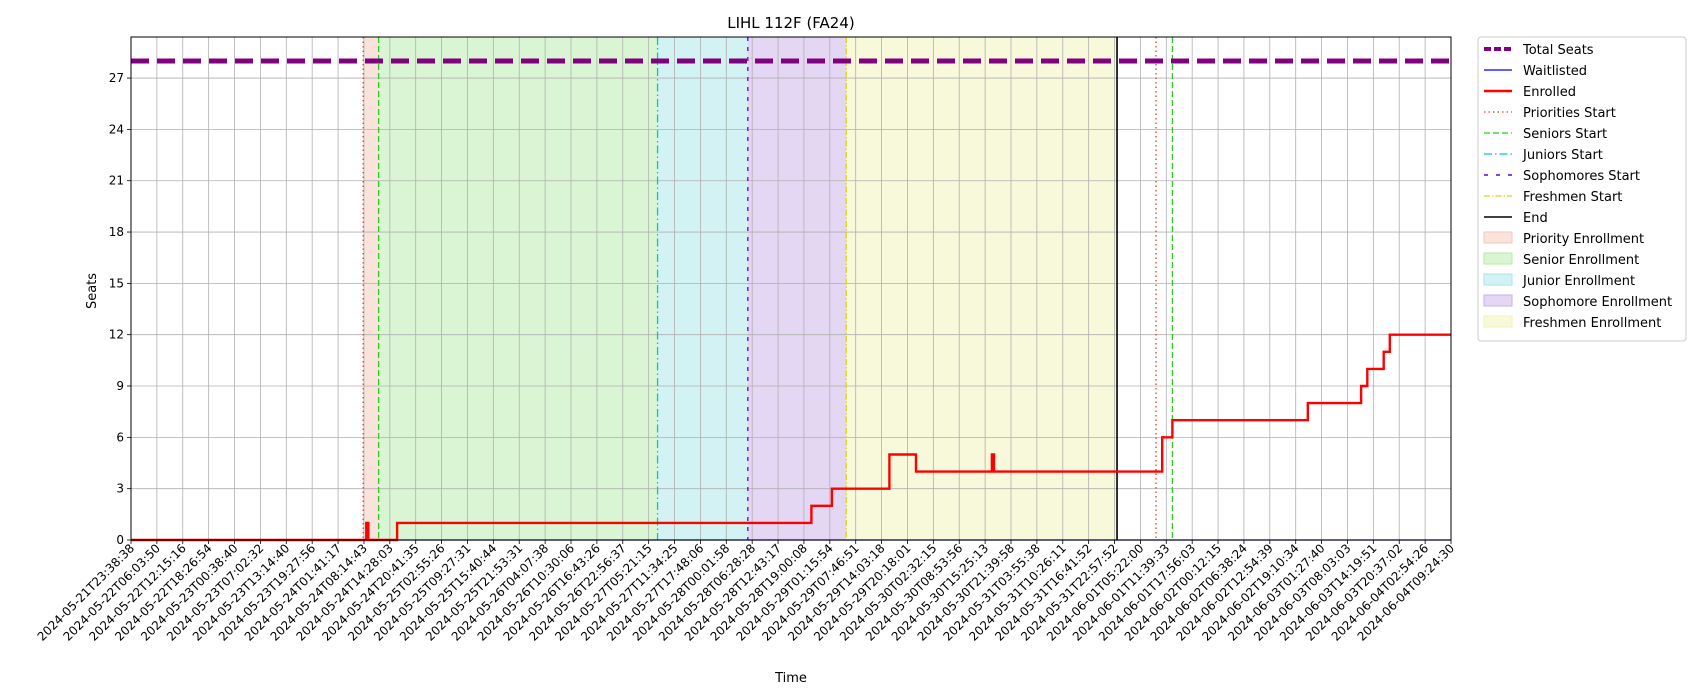 The width and height of the screenshot is (1700, 700). What do you see at coordinates (791, 23) in the screenshot?
I see `chart-title: LIHL 112F (FA24)` at bounding box center [791, 23].